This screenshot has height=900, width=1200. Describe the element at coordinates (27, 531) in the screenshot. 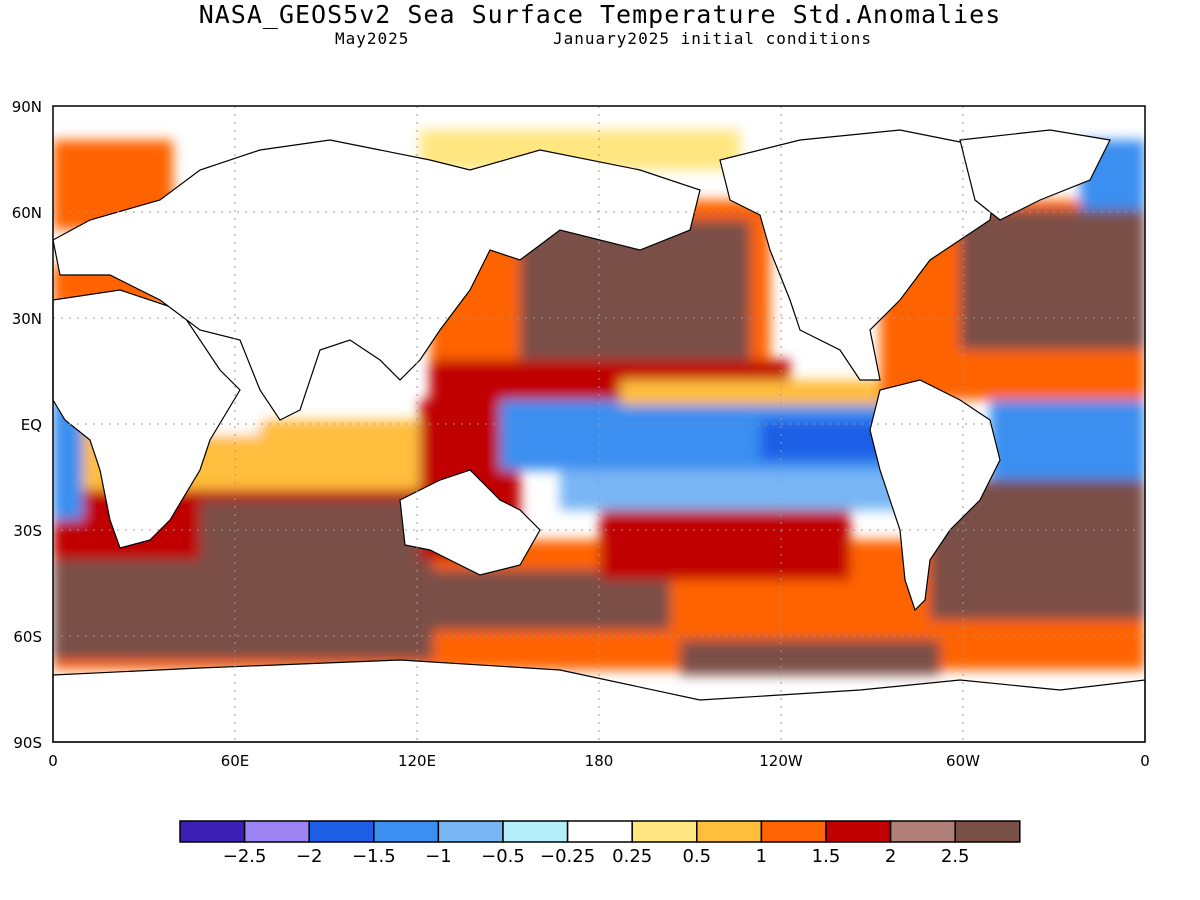

I see `lat-label-30s: 30S` at that location.